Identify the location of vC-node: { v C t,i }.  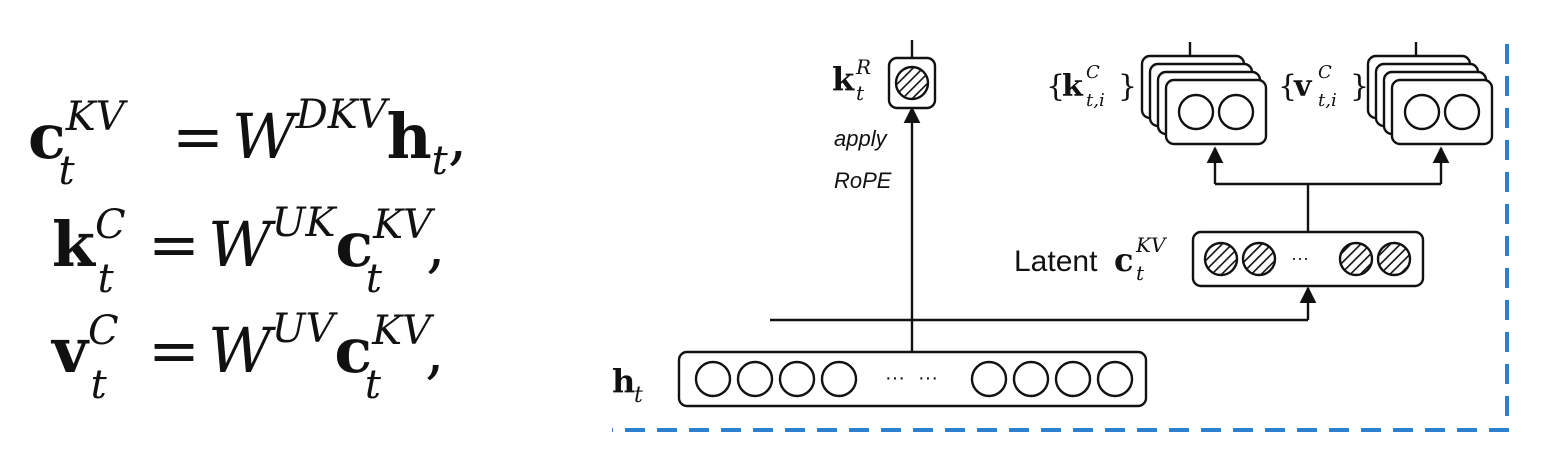
(1386, 94).